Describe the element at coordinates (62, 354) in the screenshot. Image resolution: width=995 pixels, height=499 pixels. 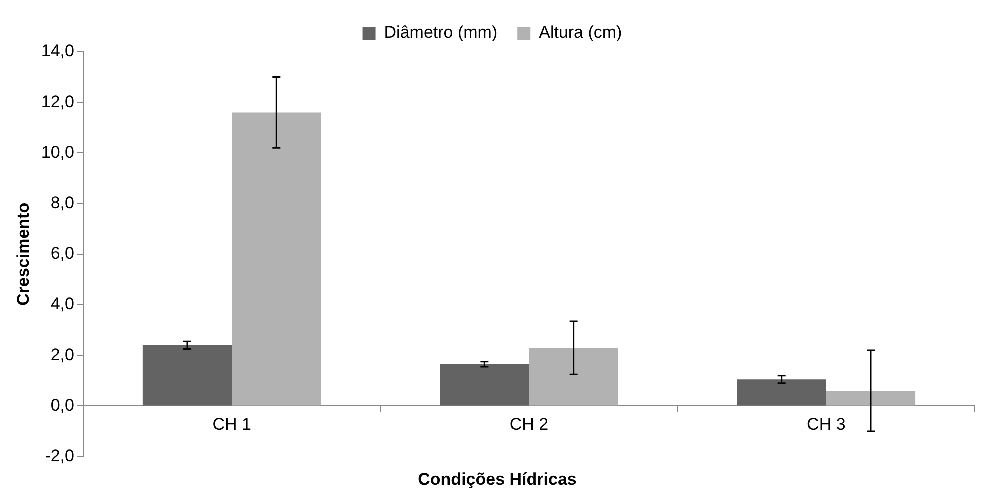
I see `y-tick-label: 2,0` at that location.